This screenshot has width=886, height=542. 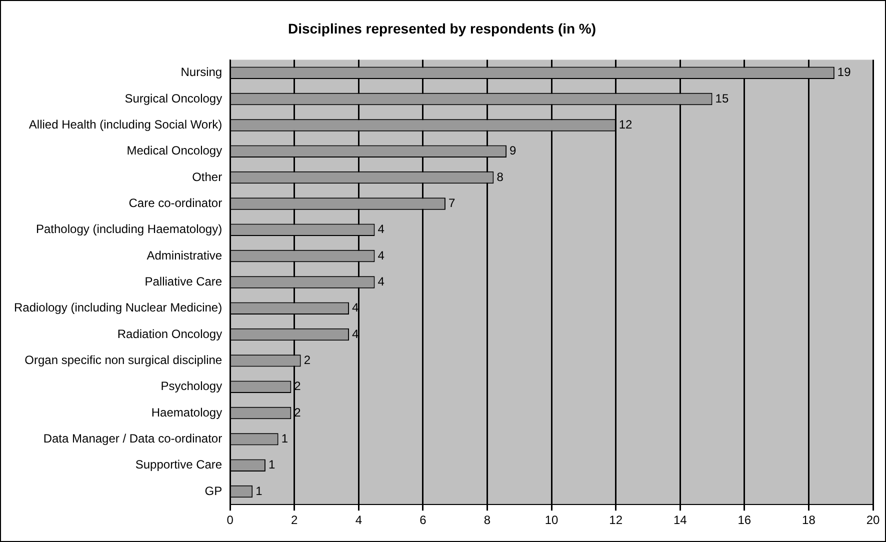 What do you see at coordinates (487, 520) in the screenshot?
I see `x-tick-label: 8` at bounding box center [487, 520].